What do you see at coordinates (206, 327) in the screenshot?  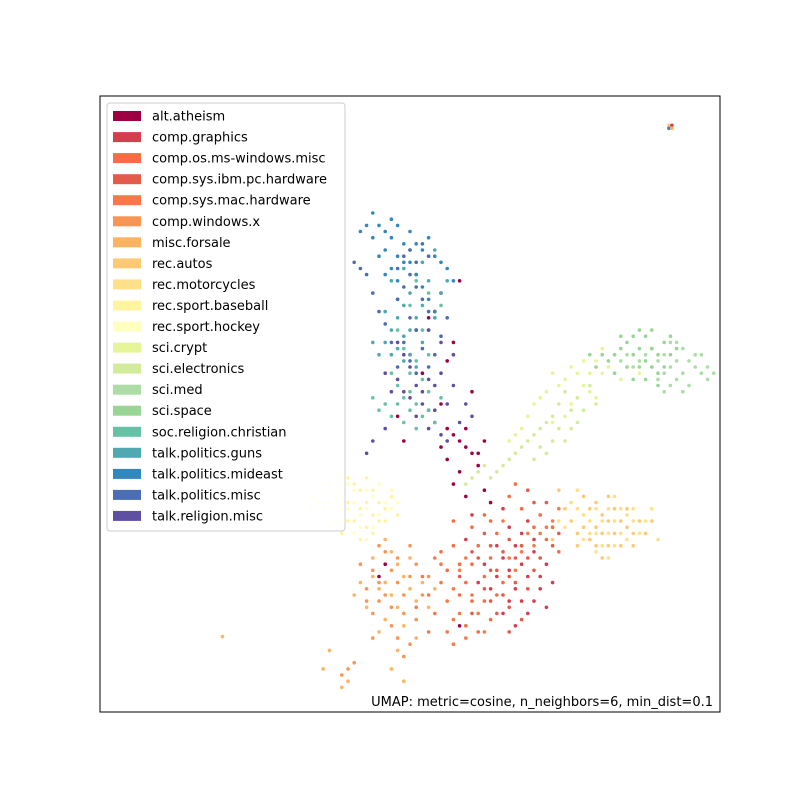 I see `legend-label-10: rec.sport.hockey` at bounding box center [206, 327].